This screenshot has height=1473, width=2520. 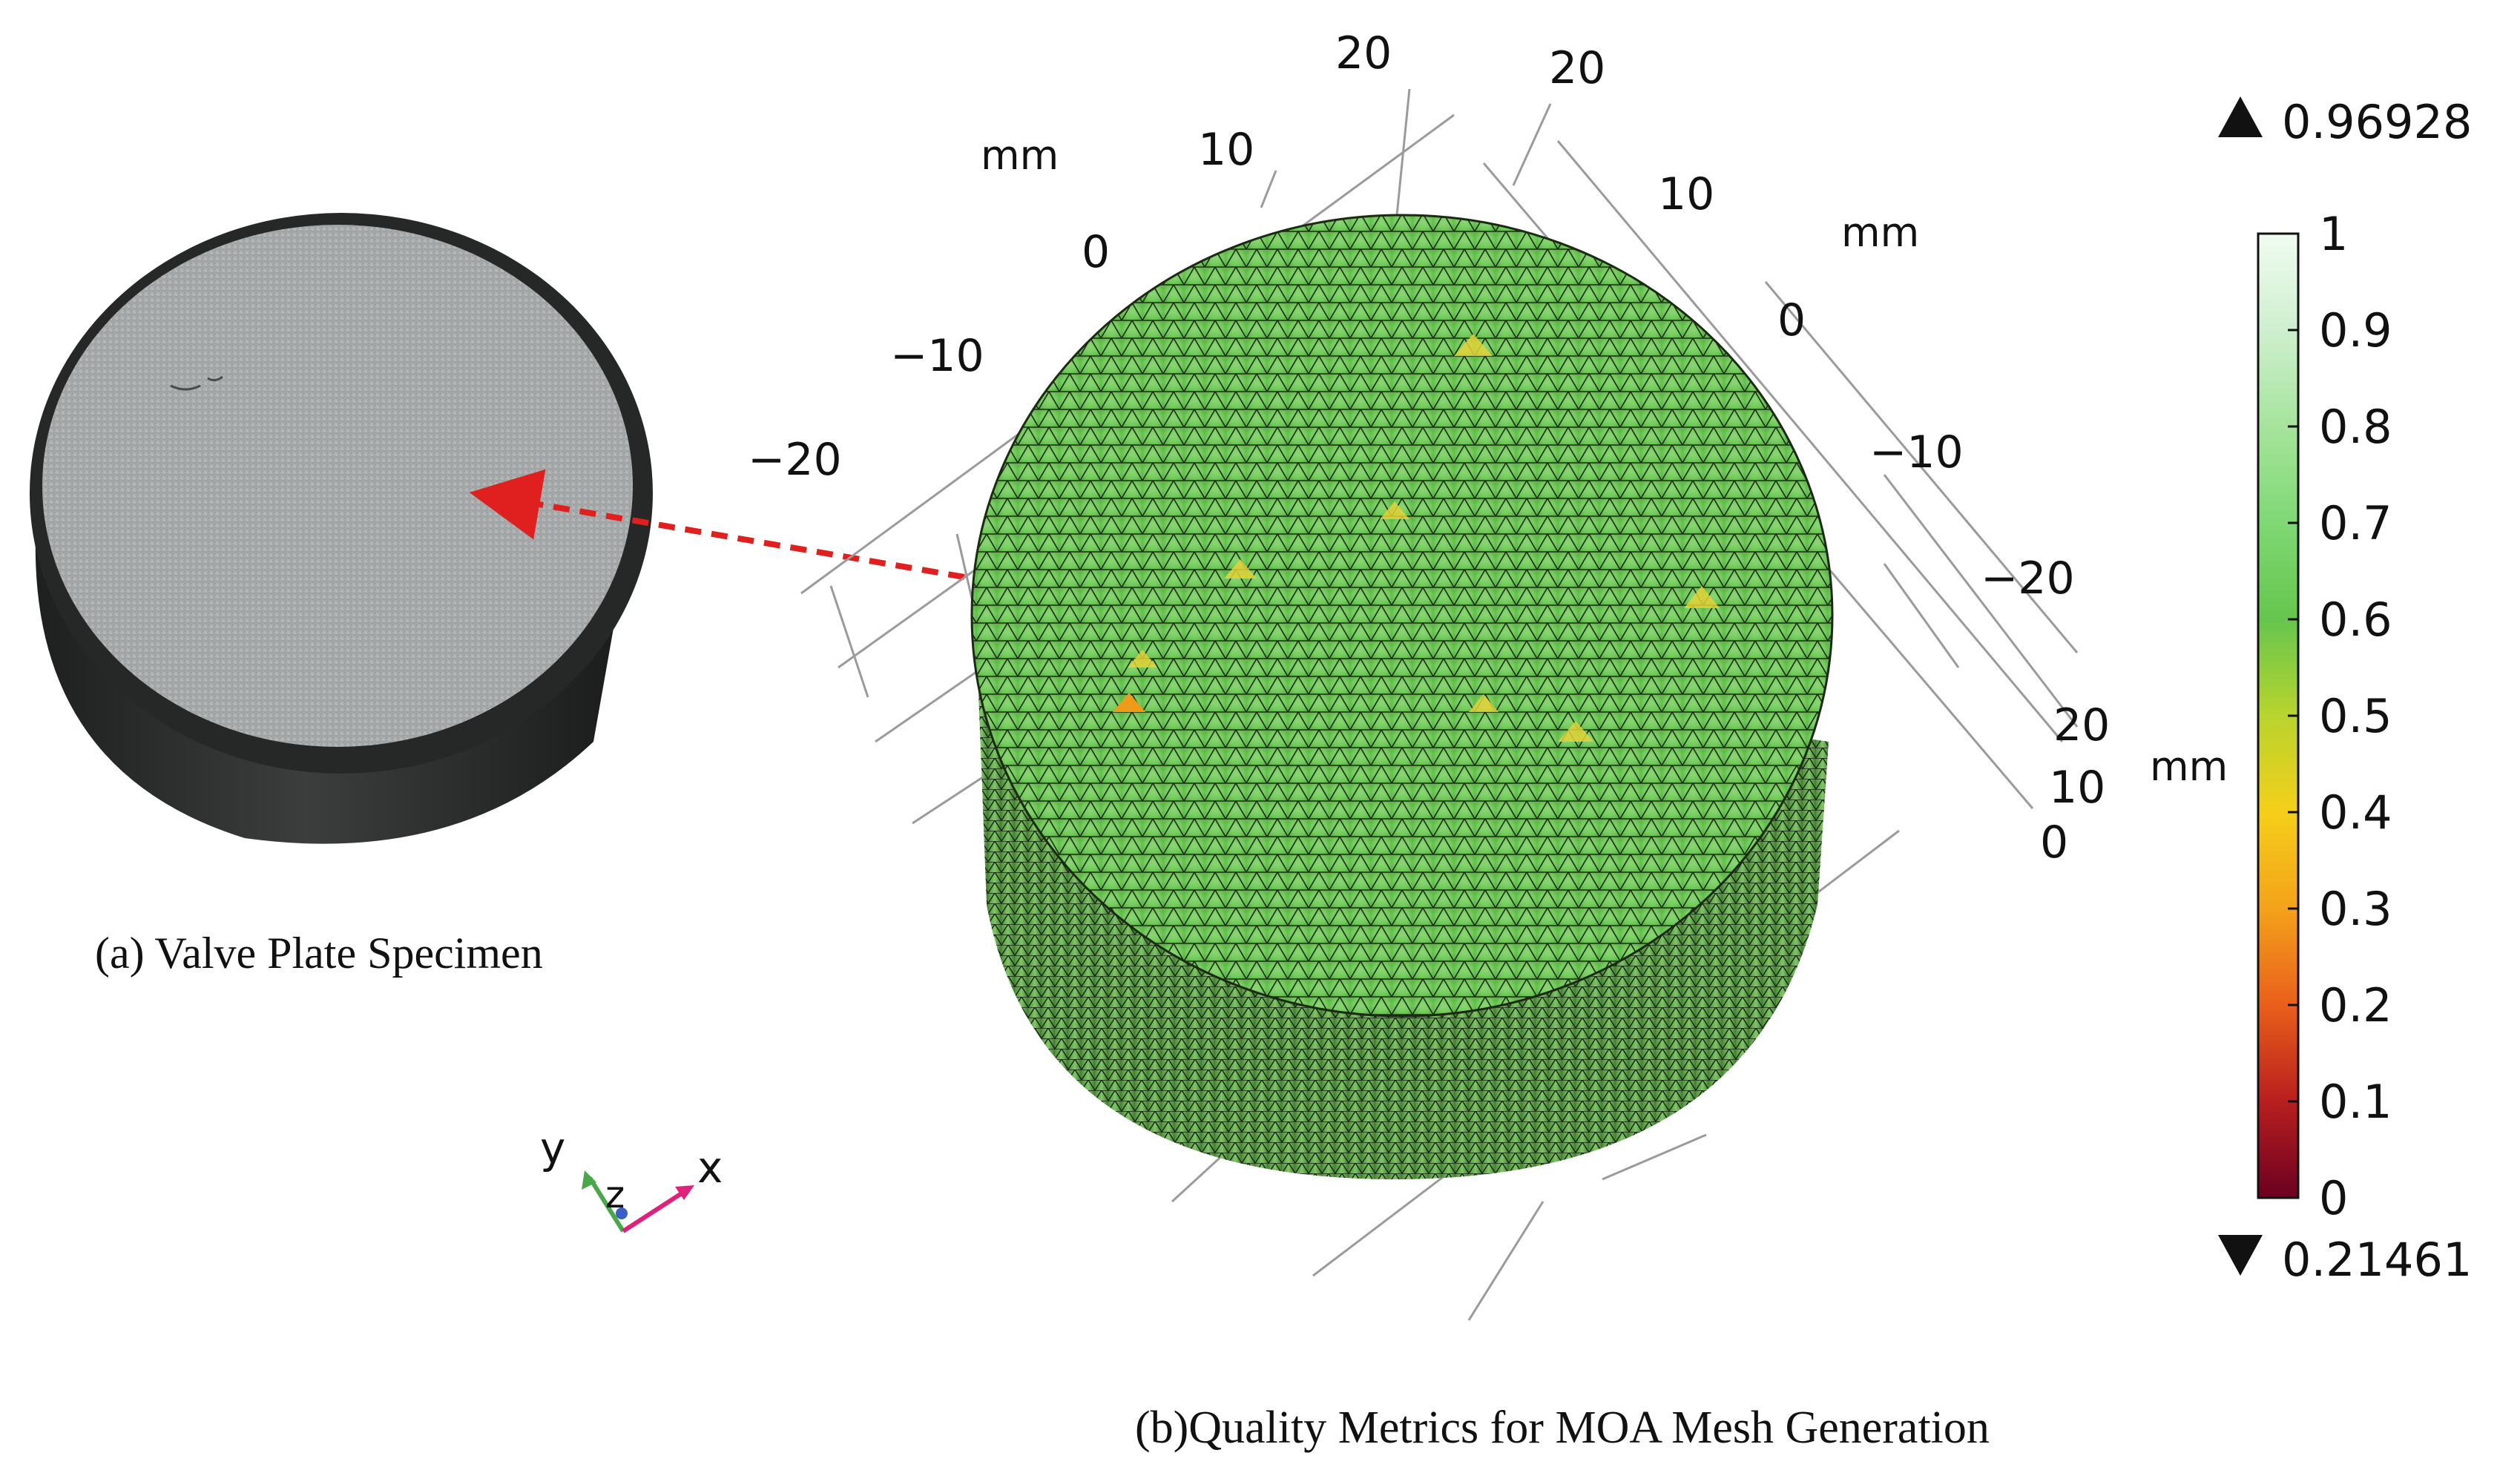 I want to click on unit-left: mm, so click(x=1020, y=155).